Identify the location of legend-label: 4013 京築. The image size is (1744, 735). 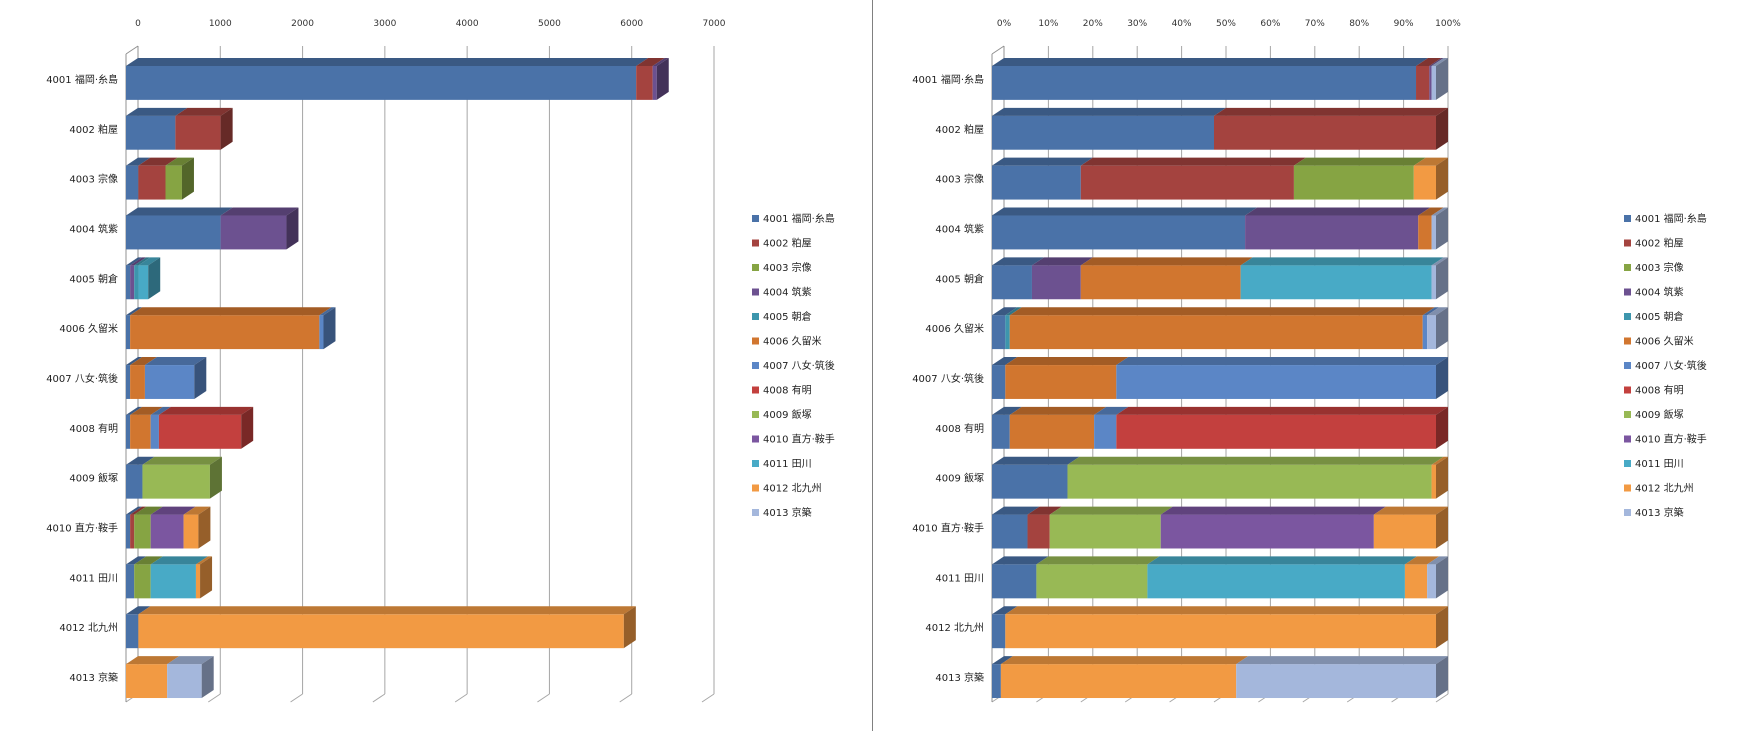
(787, 512).